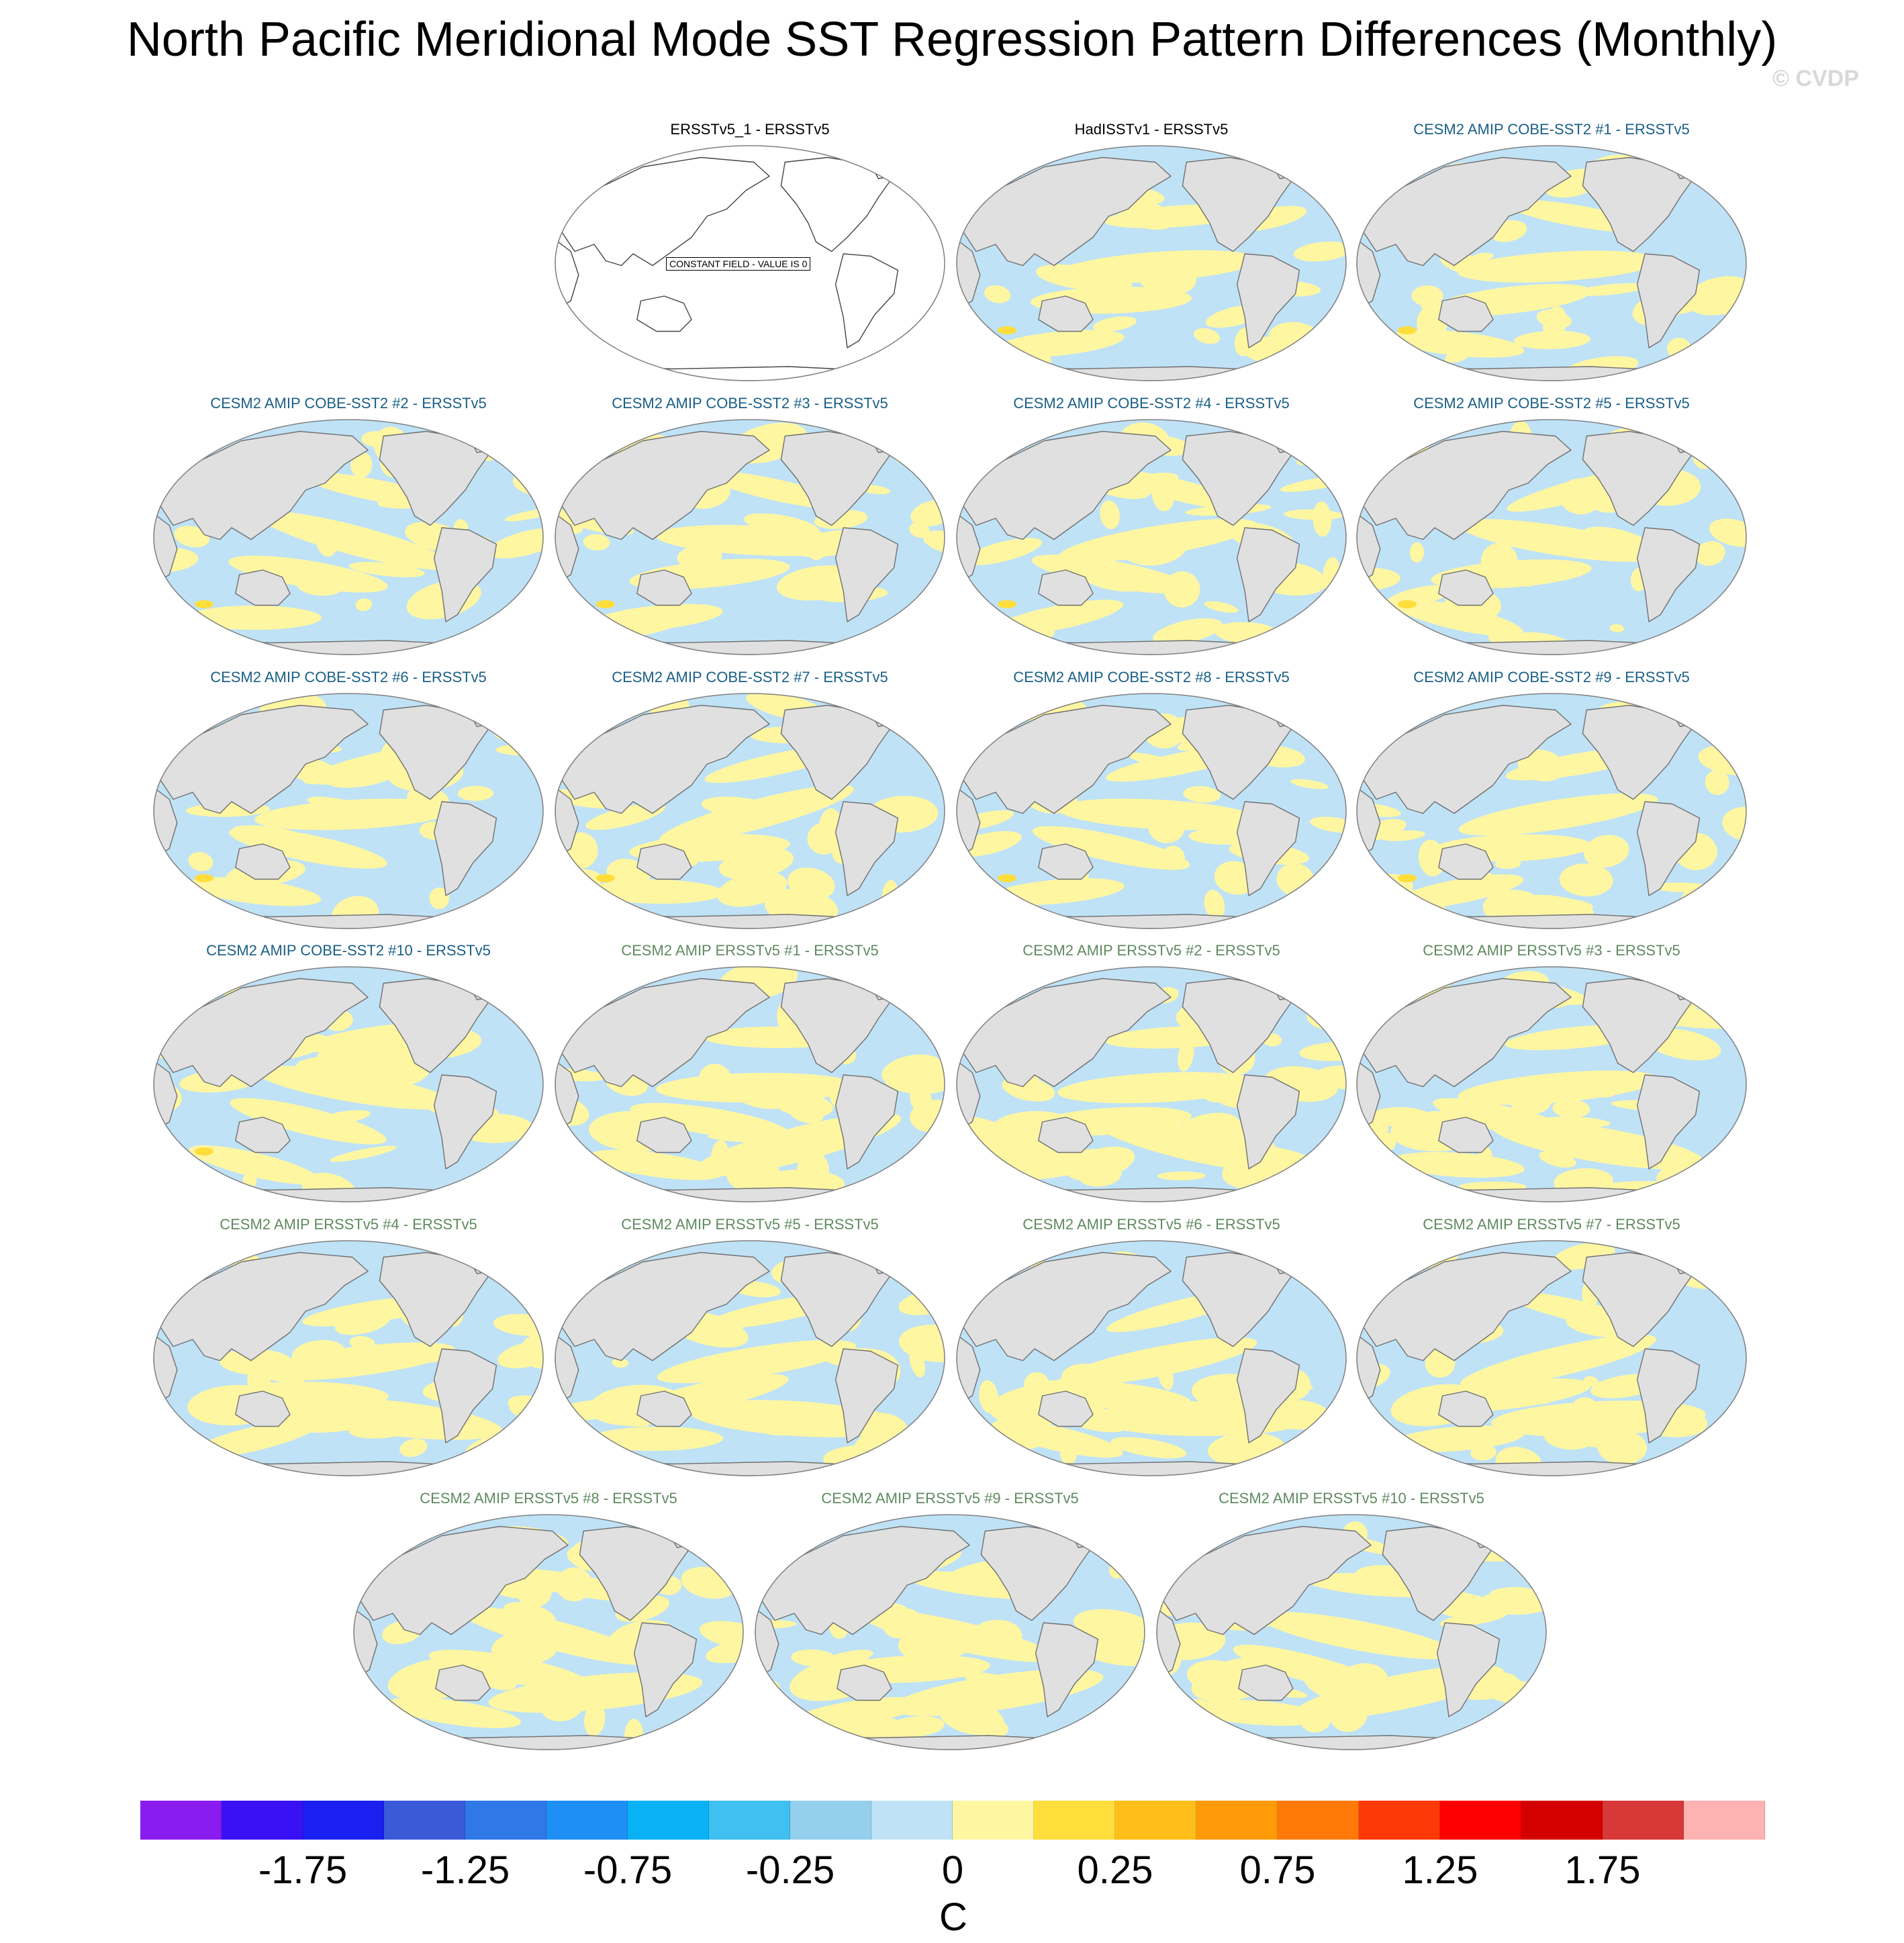 The width and height of the screenshot is (1904, 1943). I want to click on map-panel: CESM2 AMIP COBE-SST2 #6 - ERSSTv5, so click(348, 803).